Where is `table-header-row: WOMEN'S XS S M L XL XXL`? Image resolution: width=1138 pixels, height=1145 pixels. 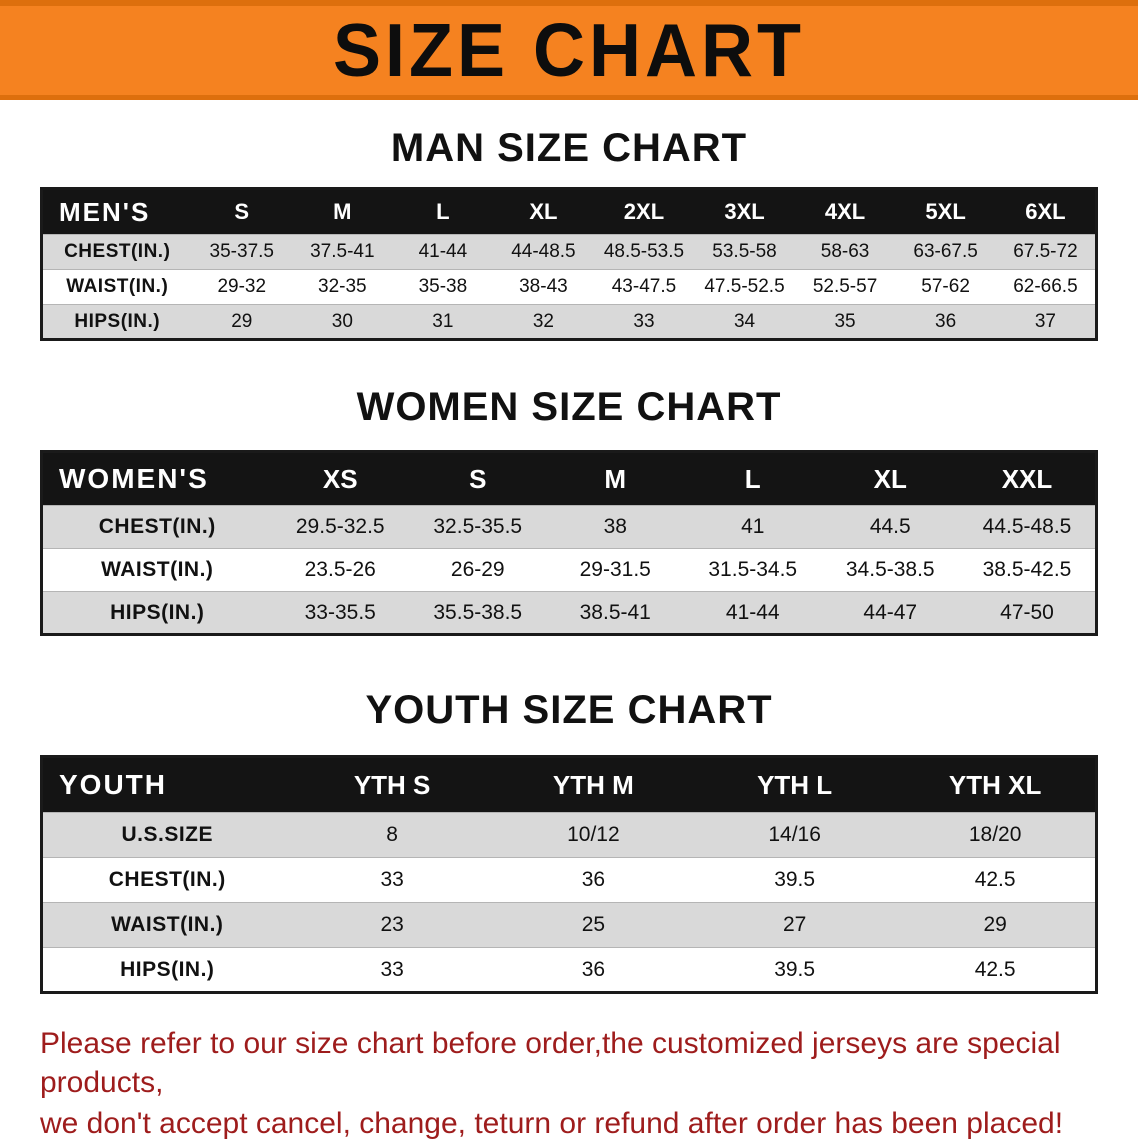 table-header-row: WOMEN'S XS S M L XL XXL is located at coordinates (569, 478).